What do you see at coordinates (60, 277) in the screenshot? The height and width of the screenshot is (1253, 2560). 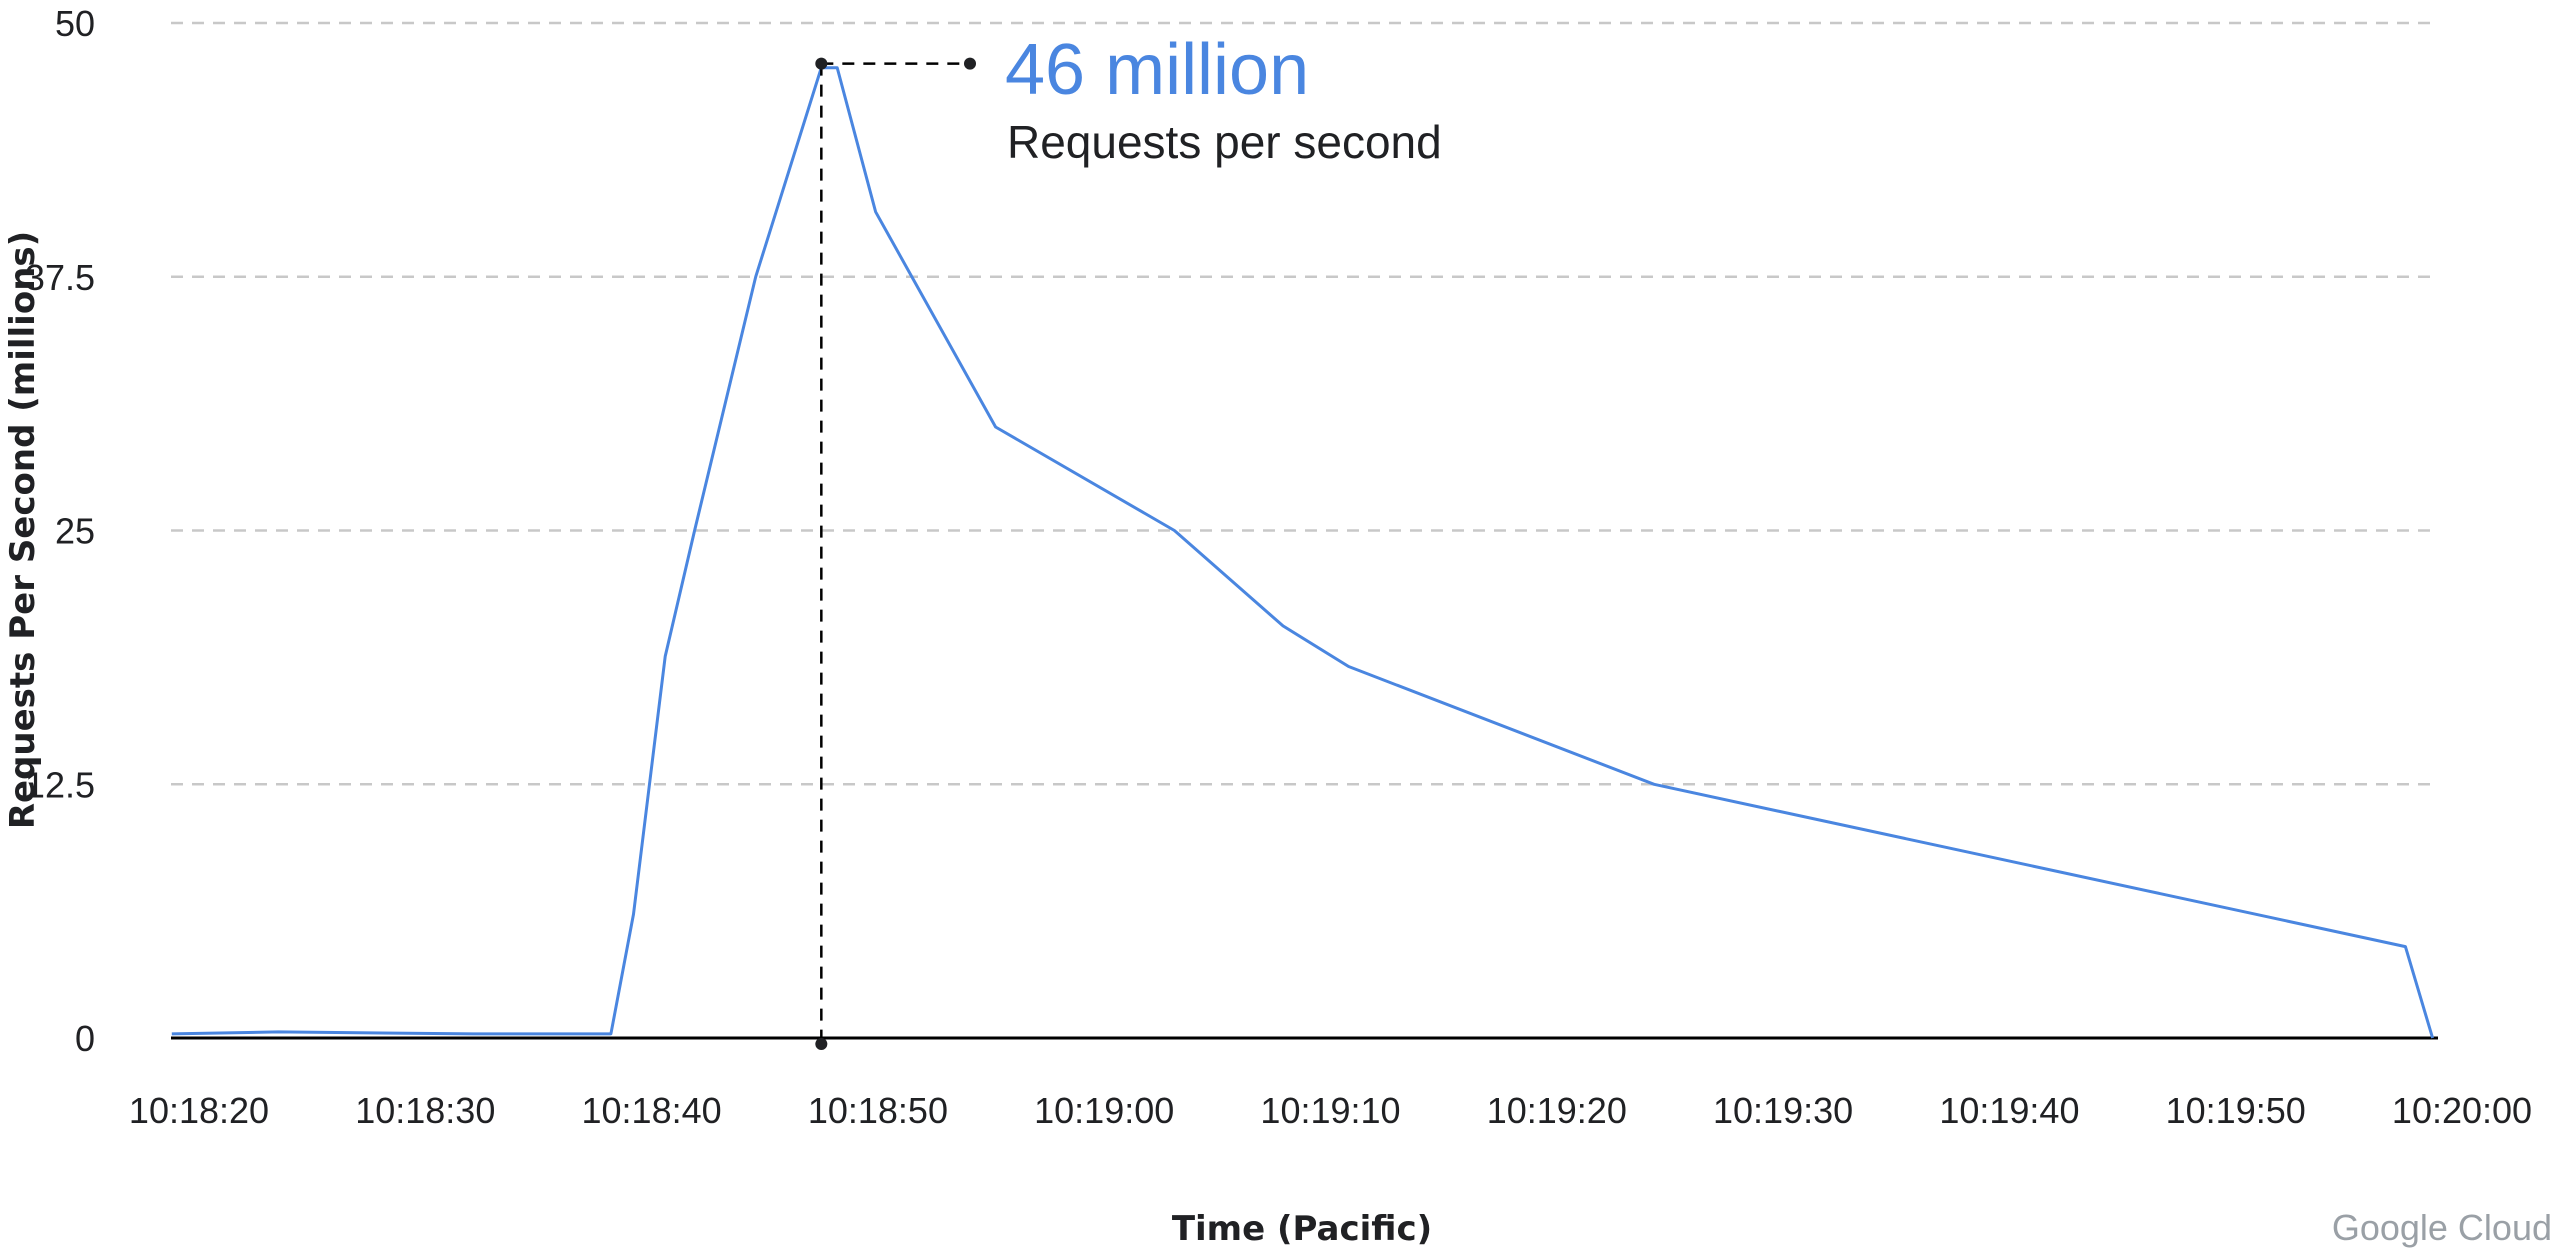 I see `y-tick-label: 37.5` at bounding box center [60, 277].